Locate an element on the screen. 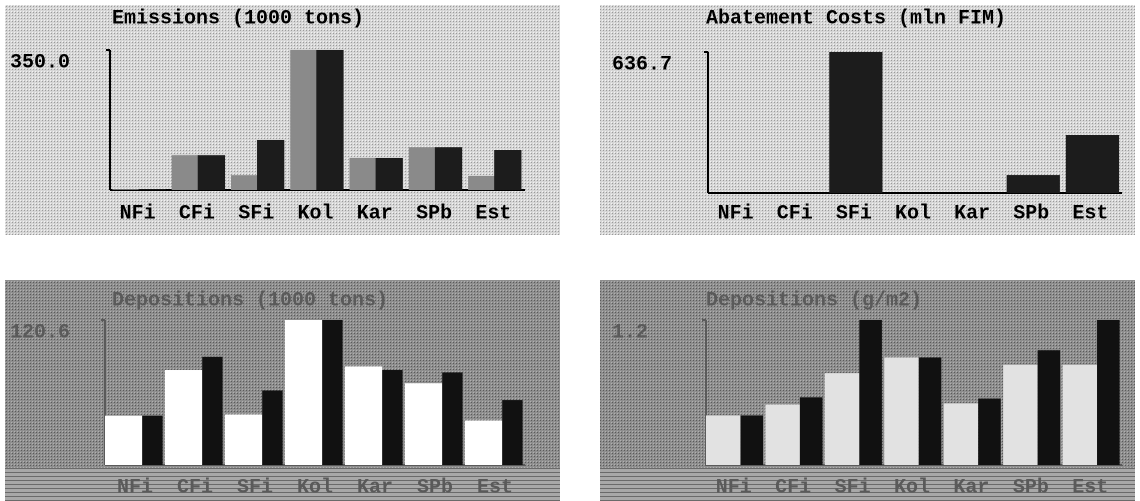 Image resolution: width=1140 pixels, height=501 pixels. chart-title: Depositions (g/m2) is located at coordinates (814, 300).